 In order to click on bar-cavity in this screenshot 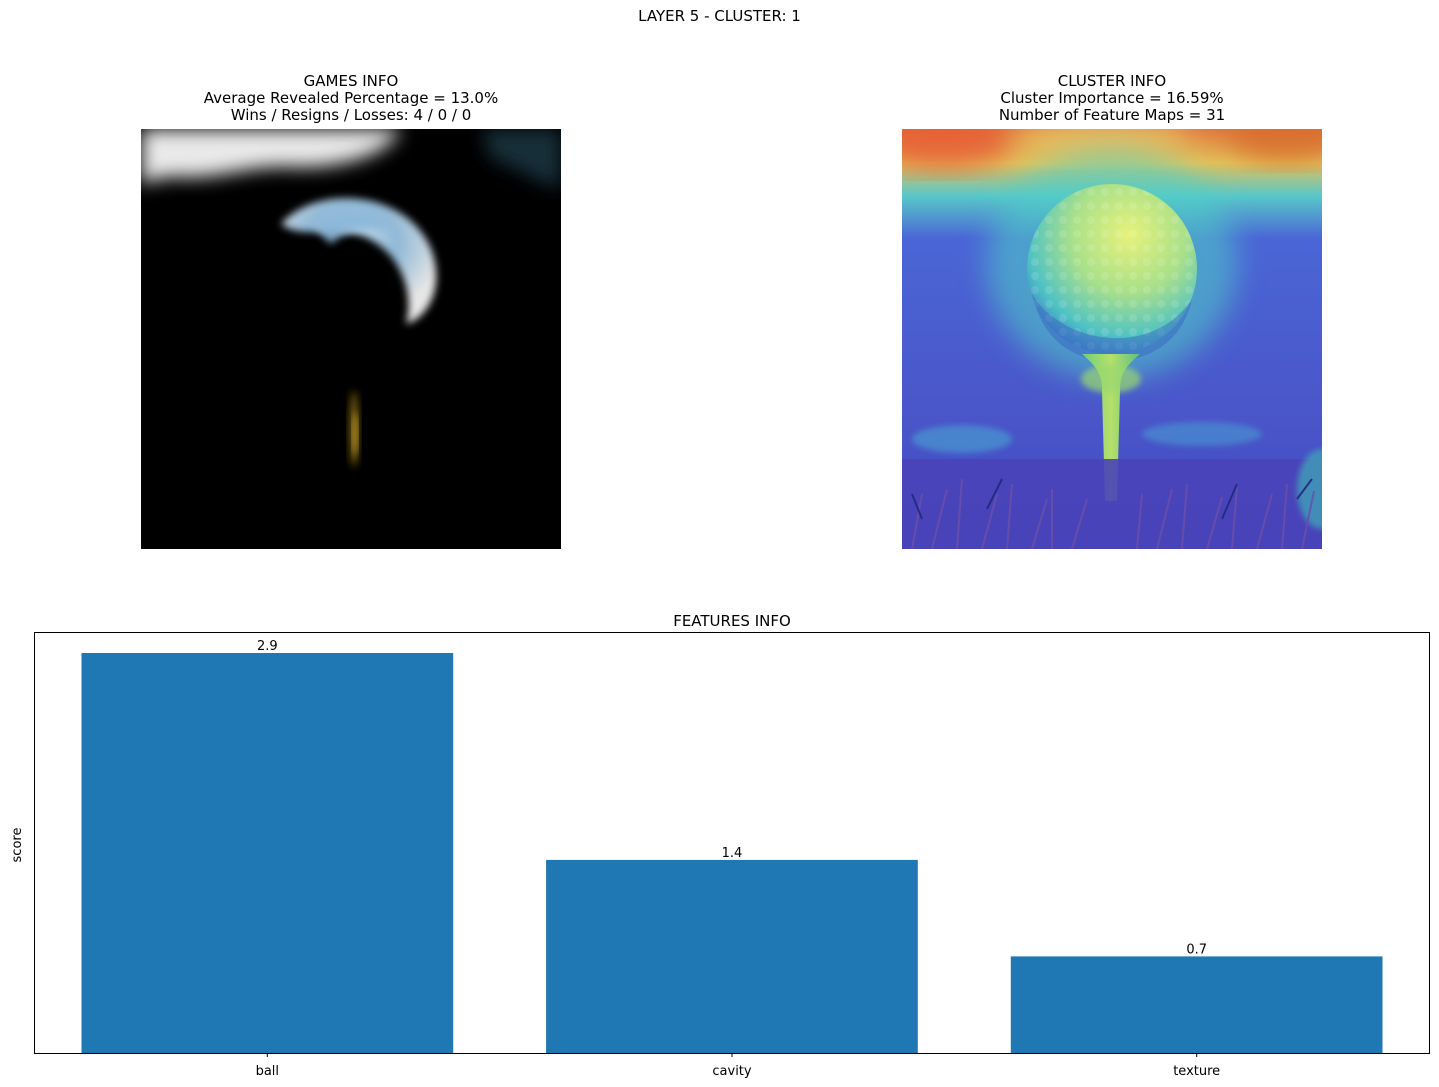, I will do `click(732, 956)`.